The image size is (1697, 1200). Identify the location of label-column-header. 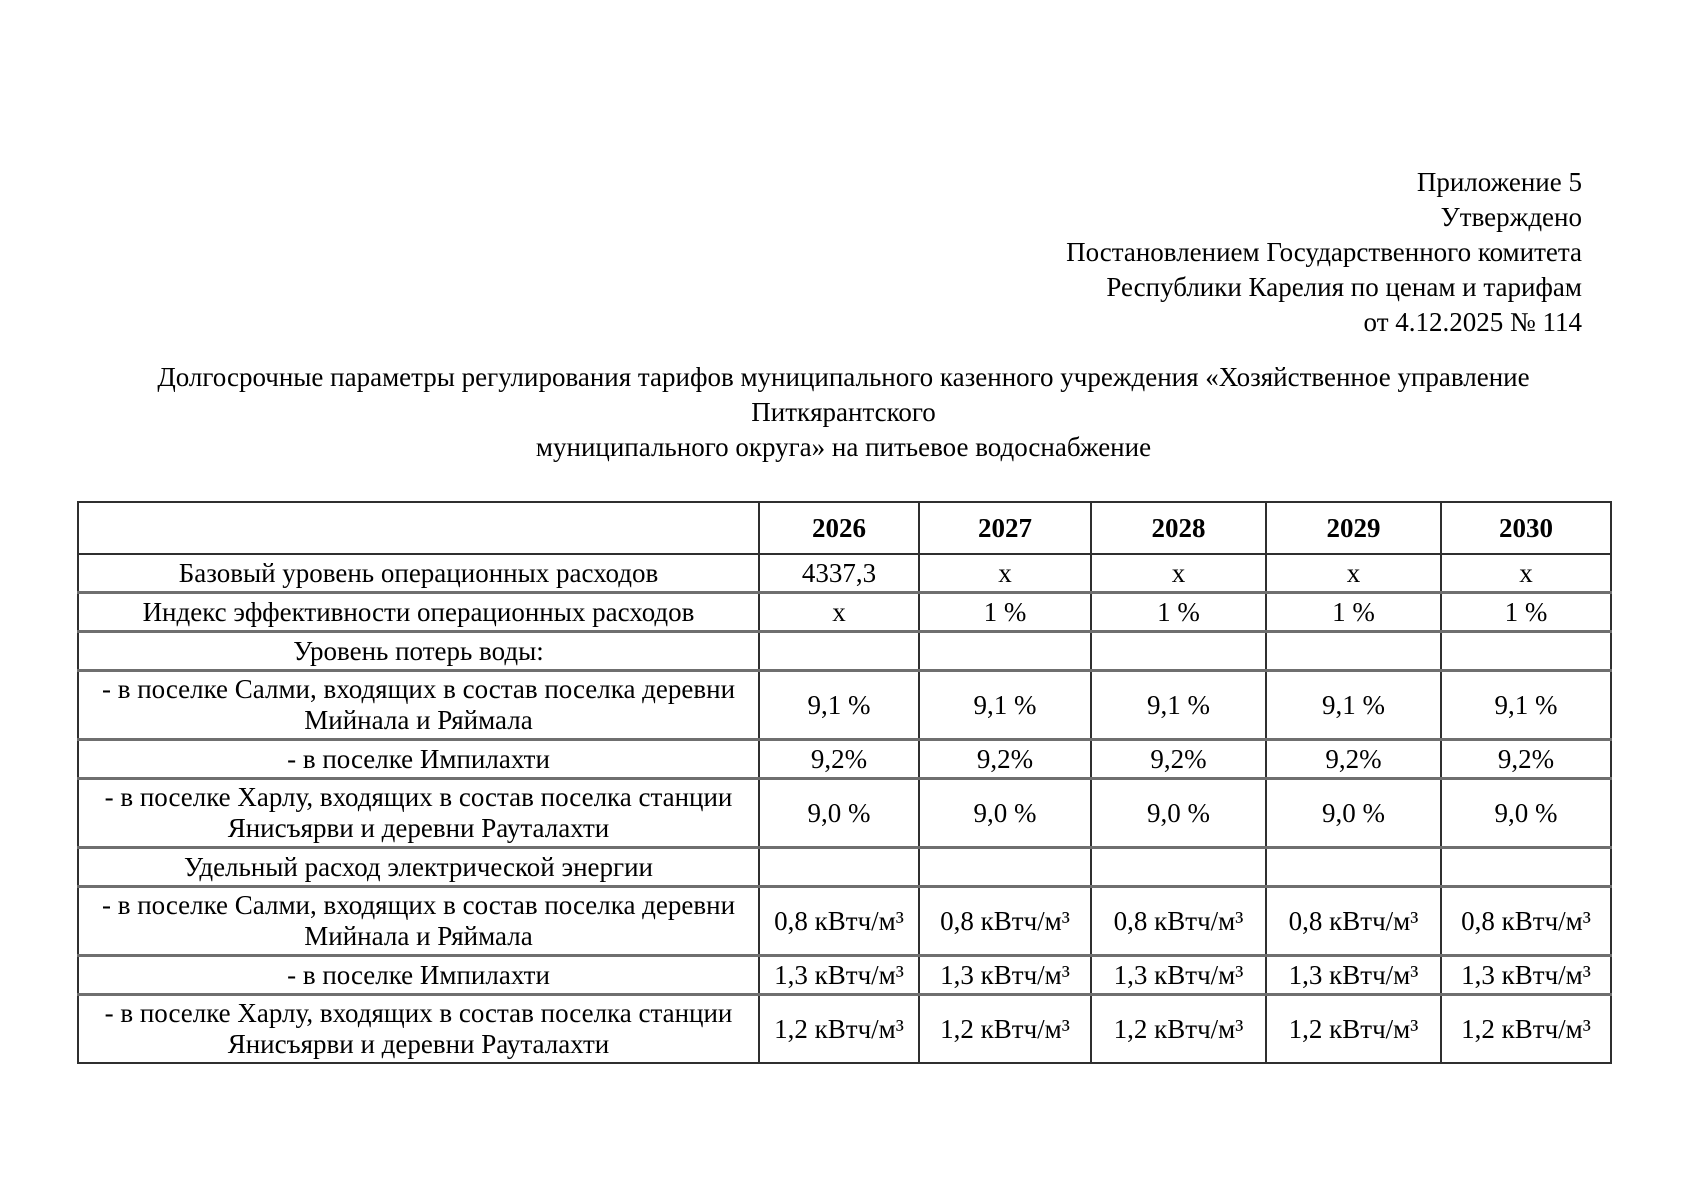
(418, 528).